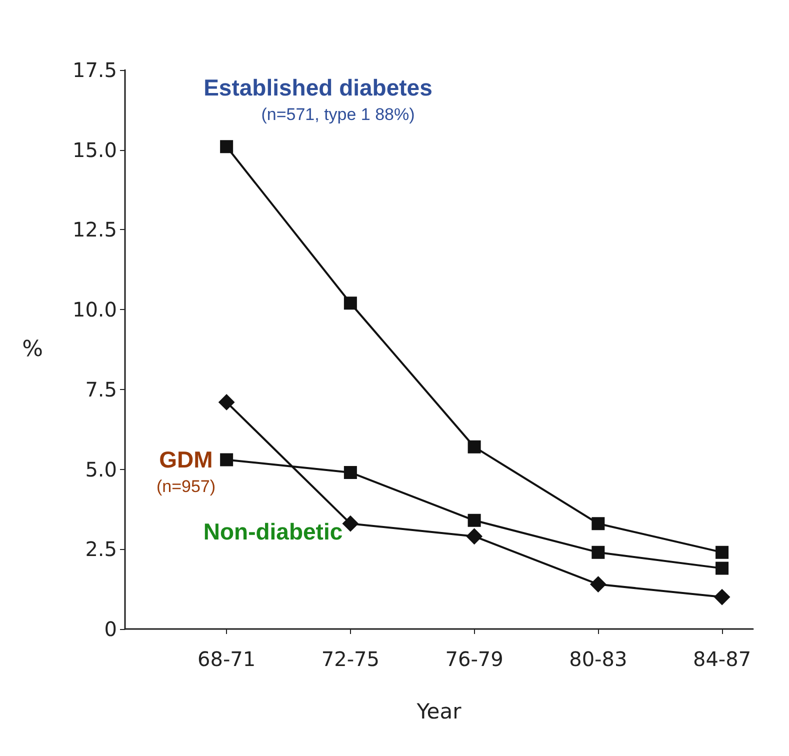 This screenshot has height=756, width=789. Describe the element at coordinates (318, 87) in the screenshot. I see `series-label: Established diabetes` at that location.